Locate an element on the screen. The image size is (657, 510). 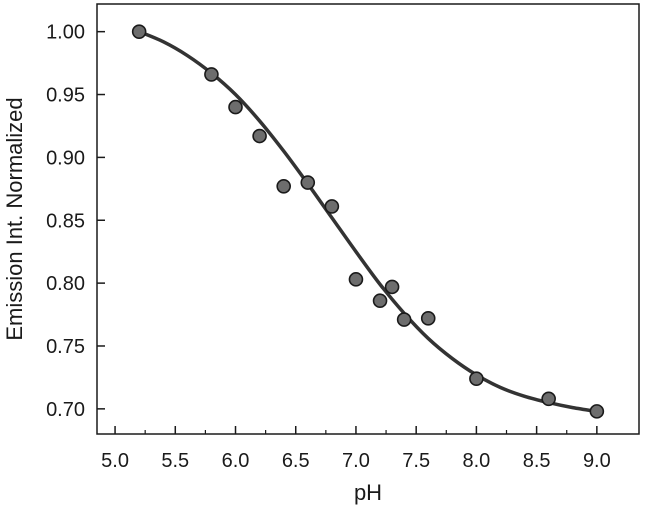
y-tick-label: 0.70 is located at coordinates (65, 410).